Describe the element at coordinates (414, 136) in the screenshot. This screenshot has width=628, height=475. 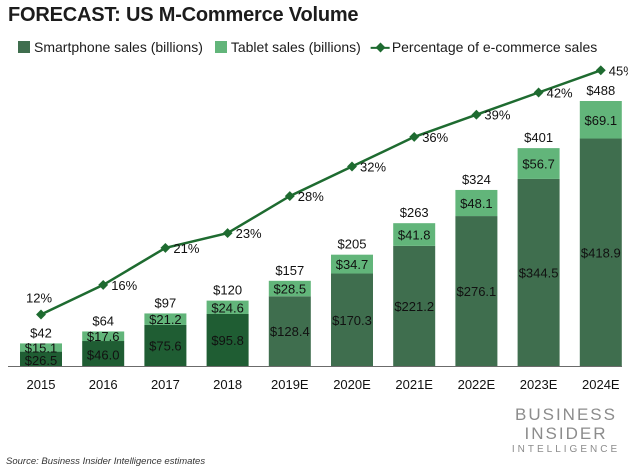
I see `line-marker-2021E` at that location.